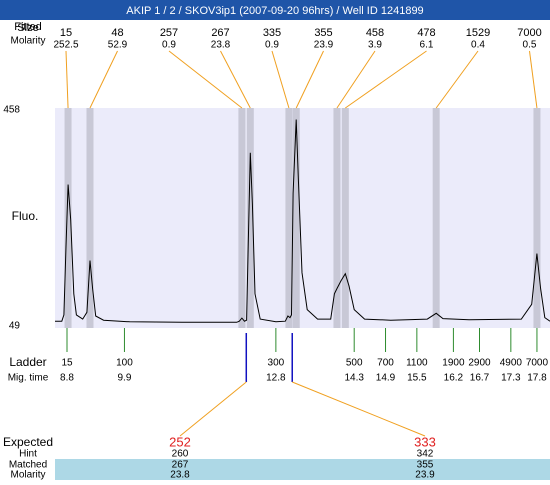 This screenshot has height=485, width=550. Describe the element at coordinates (417, 378) in the screenshot. I see `ladder-mig-time: 15.5` at that location.